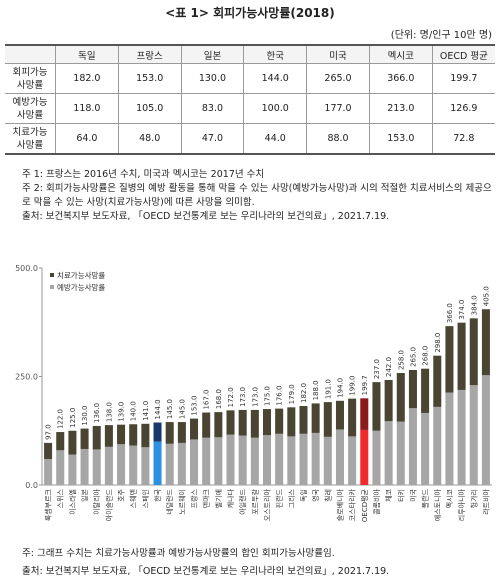 The width and height of the screenshot is (500, 578). I want to click on corner-cell, so click(30, 54).